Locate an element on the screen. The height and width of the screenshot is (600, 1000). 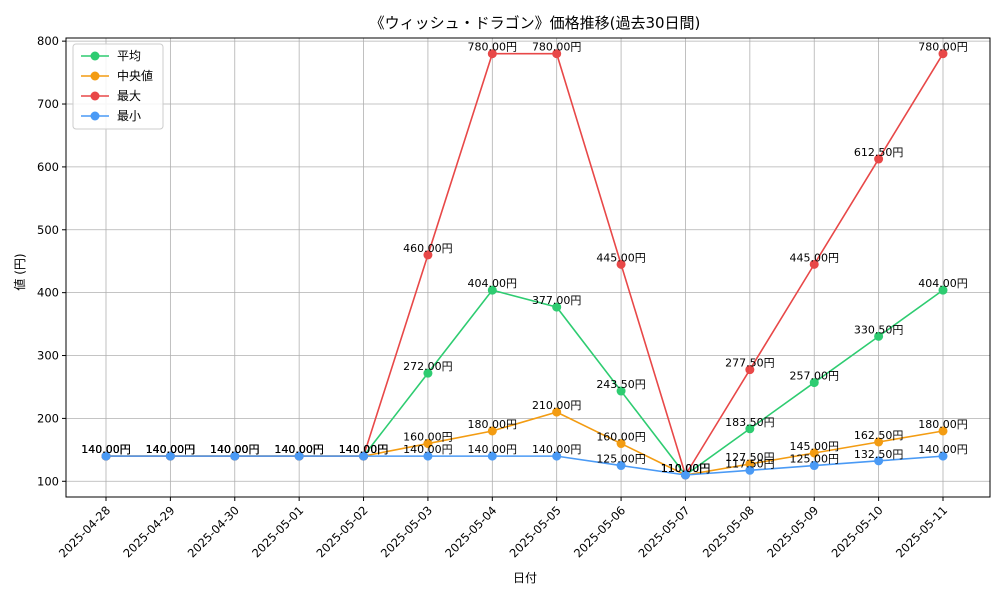
x-tick-label: 2025-05-07 is located at coordinates (663, 531).